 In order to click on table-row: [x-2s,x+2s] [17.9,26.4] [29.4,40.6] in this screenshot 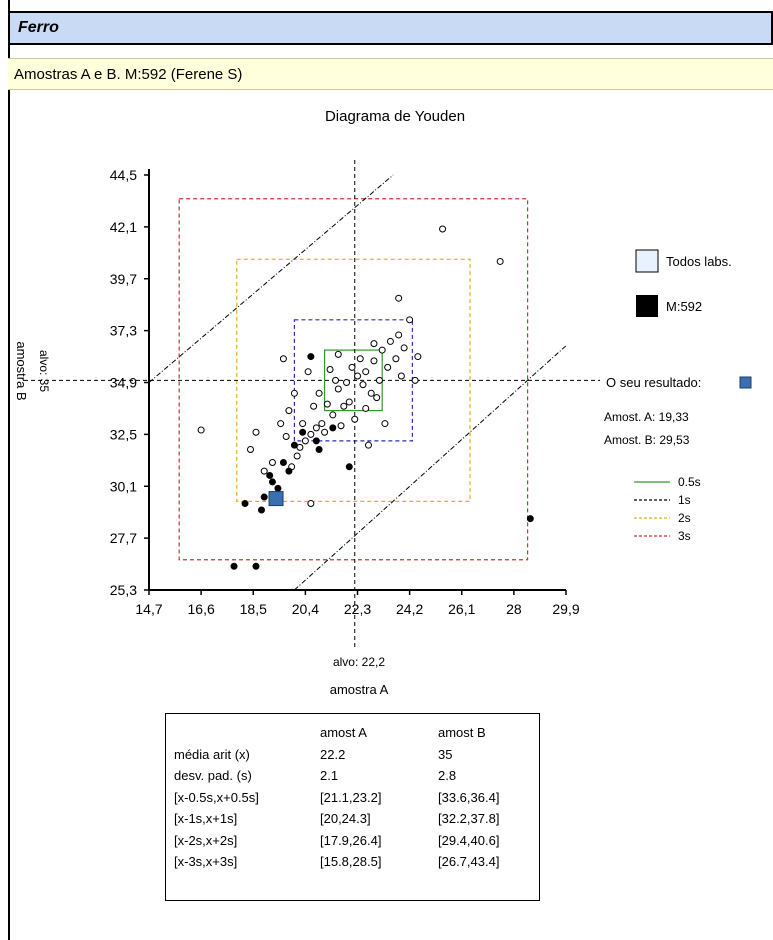, I will do `click(356, 841)`.